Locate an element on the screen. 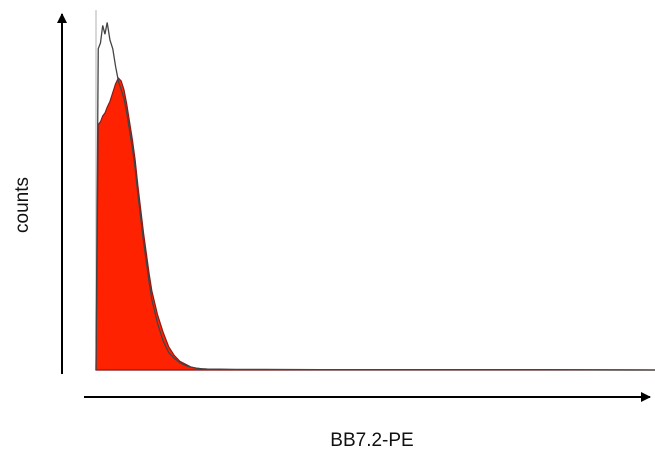 This screenshot has width=655, height=454. y-axis-label: counts is located at coordinates (22, 205).